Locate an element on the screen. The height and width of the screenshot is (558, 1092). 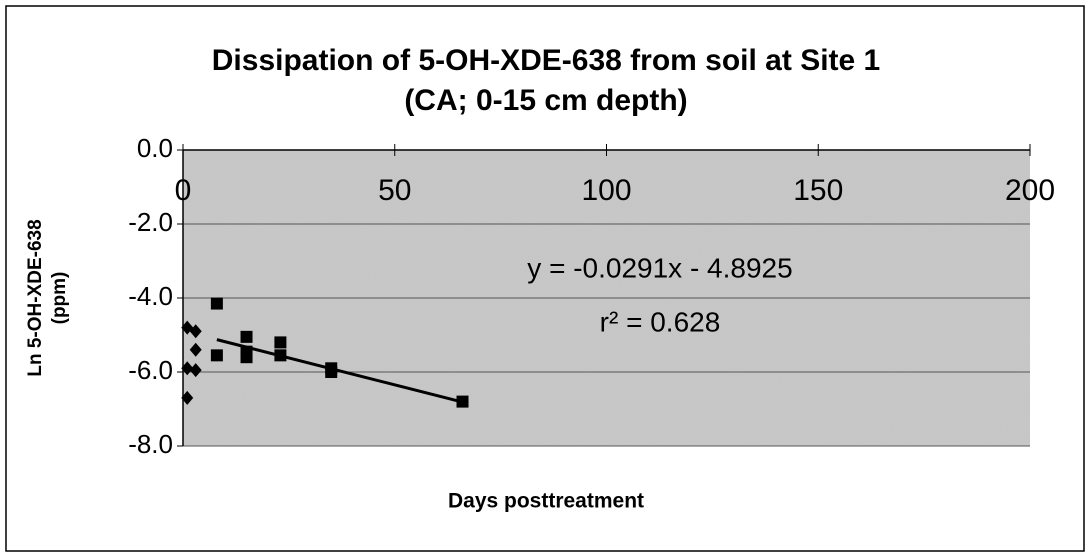
trendline-equation: y = -0.0291x - 4.8925 is located at coordinates (659, 267).